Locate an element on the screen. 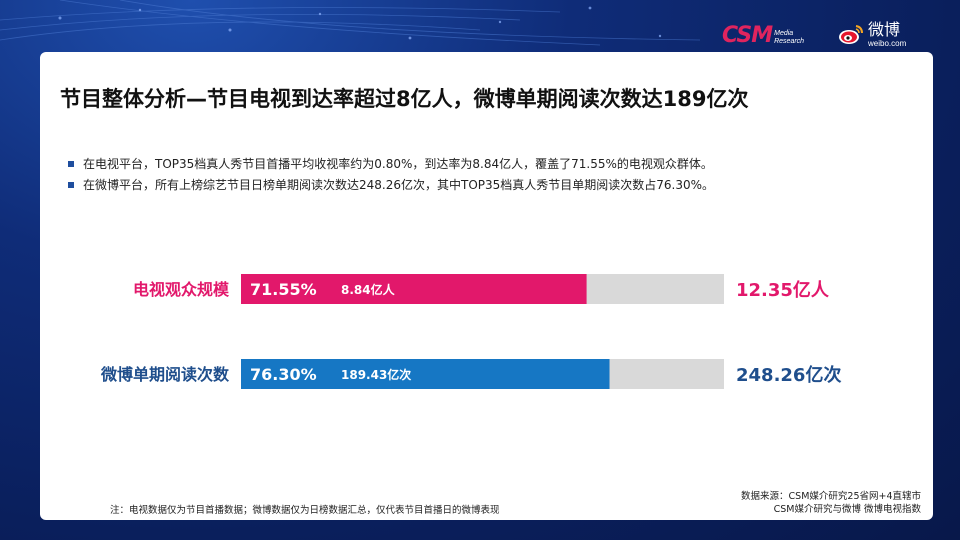 Image resolution: width=960 pixels, height=540 pixels. slide-title: 节目整体分析—节目电视到达率超过8亿人，微博单期阅读次数达189亿次 is located at coordinates (404, 99).